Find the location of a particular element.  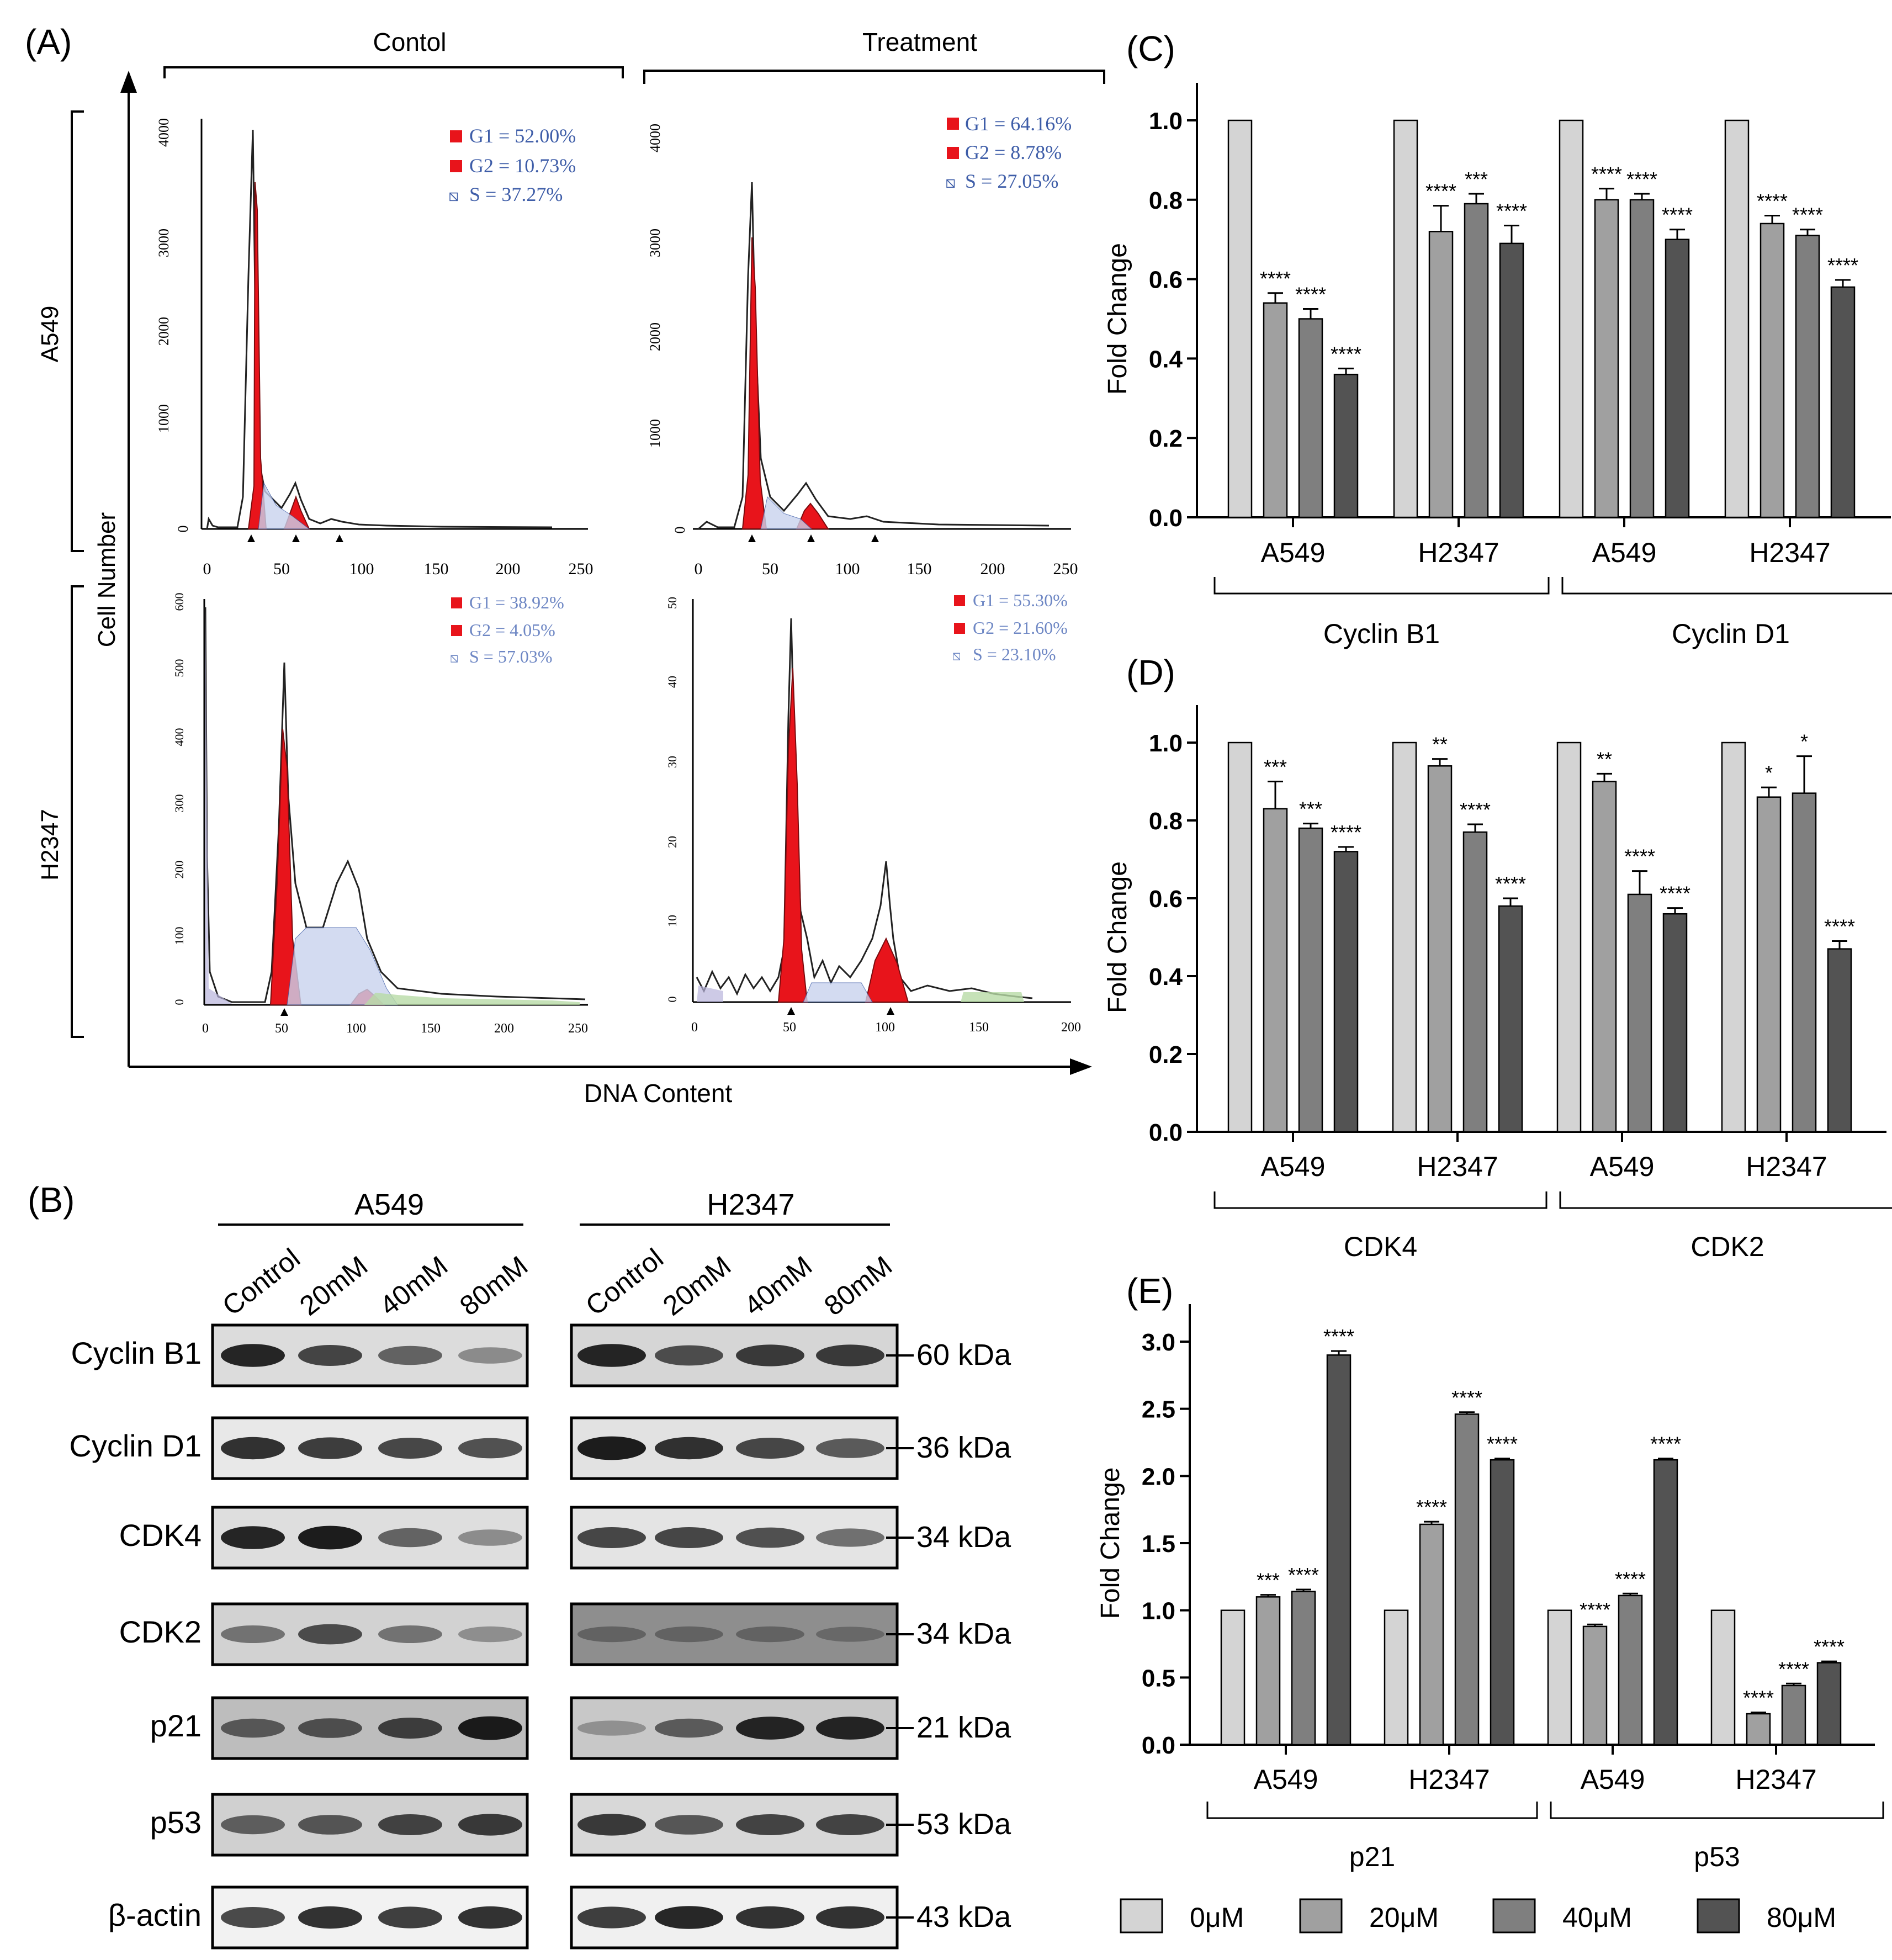

protein-label: CDK2 is located at coordinates (160, 1632).